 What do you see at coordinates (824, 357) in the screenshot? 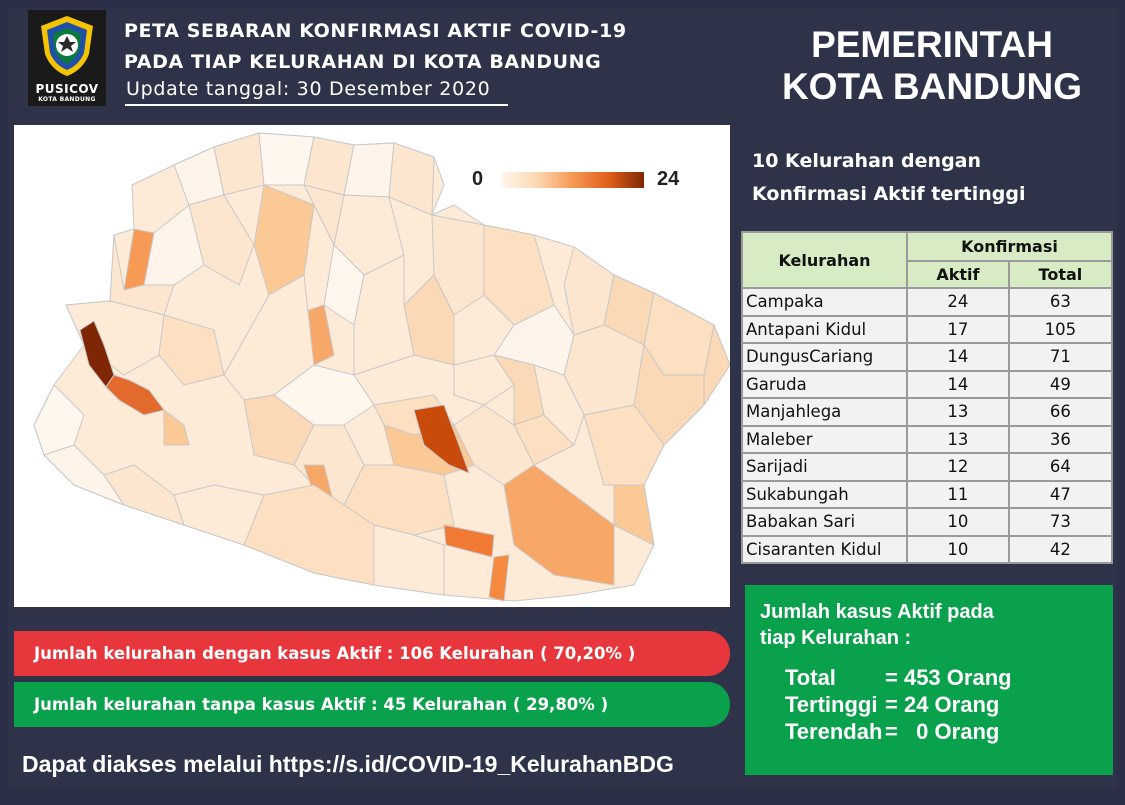
I see `row-name: DungusCariang` at bounding box center [824, 357].